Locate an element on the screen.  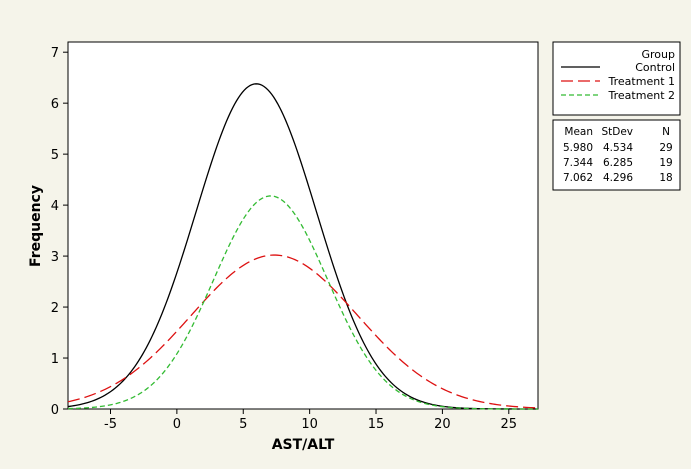
x-tick-label: 15 is located at coordinates (376, 424).